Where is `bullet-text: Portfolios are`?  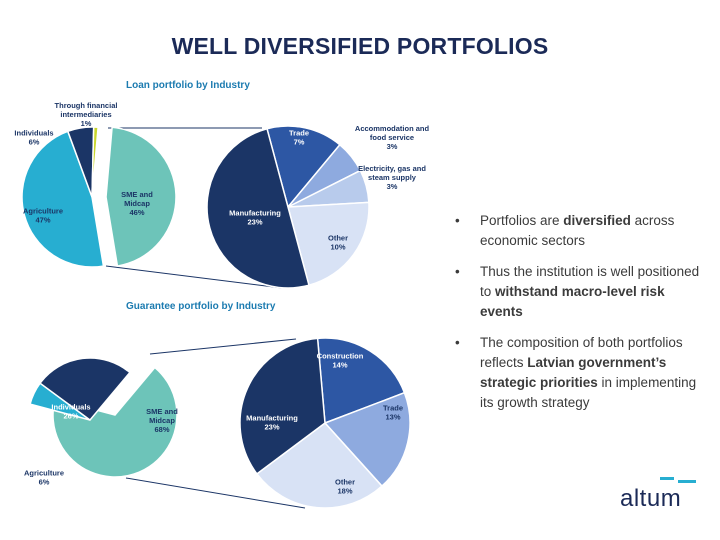 bullet-text: Portfolios are is located at coordinates (522, 220).